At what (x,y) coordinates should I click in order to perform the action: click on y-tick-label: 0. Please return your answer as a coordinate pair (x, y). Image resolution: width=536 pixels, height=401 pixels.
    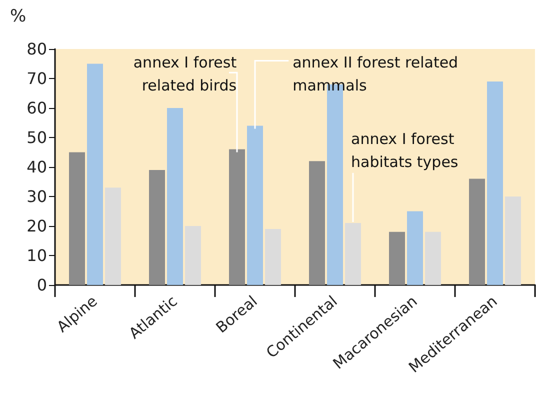
    Looking at the image, I should click on (41, 285).